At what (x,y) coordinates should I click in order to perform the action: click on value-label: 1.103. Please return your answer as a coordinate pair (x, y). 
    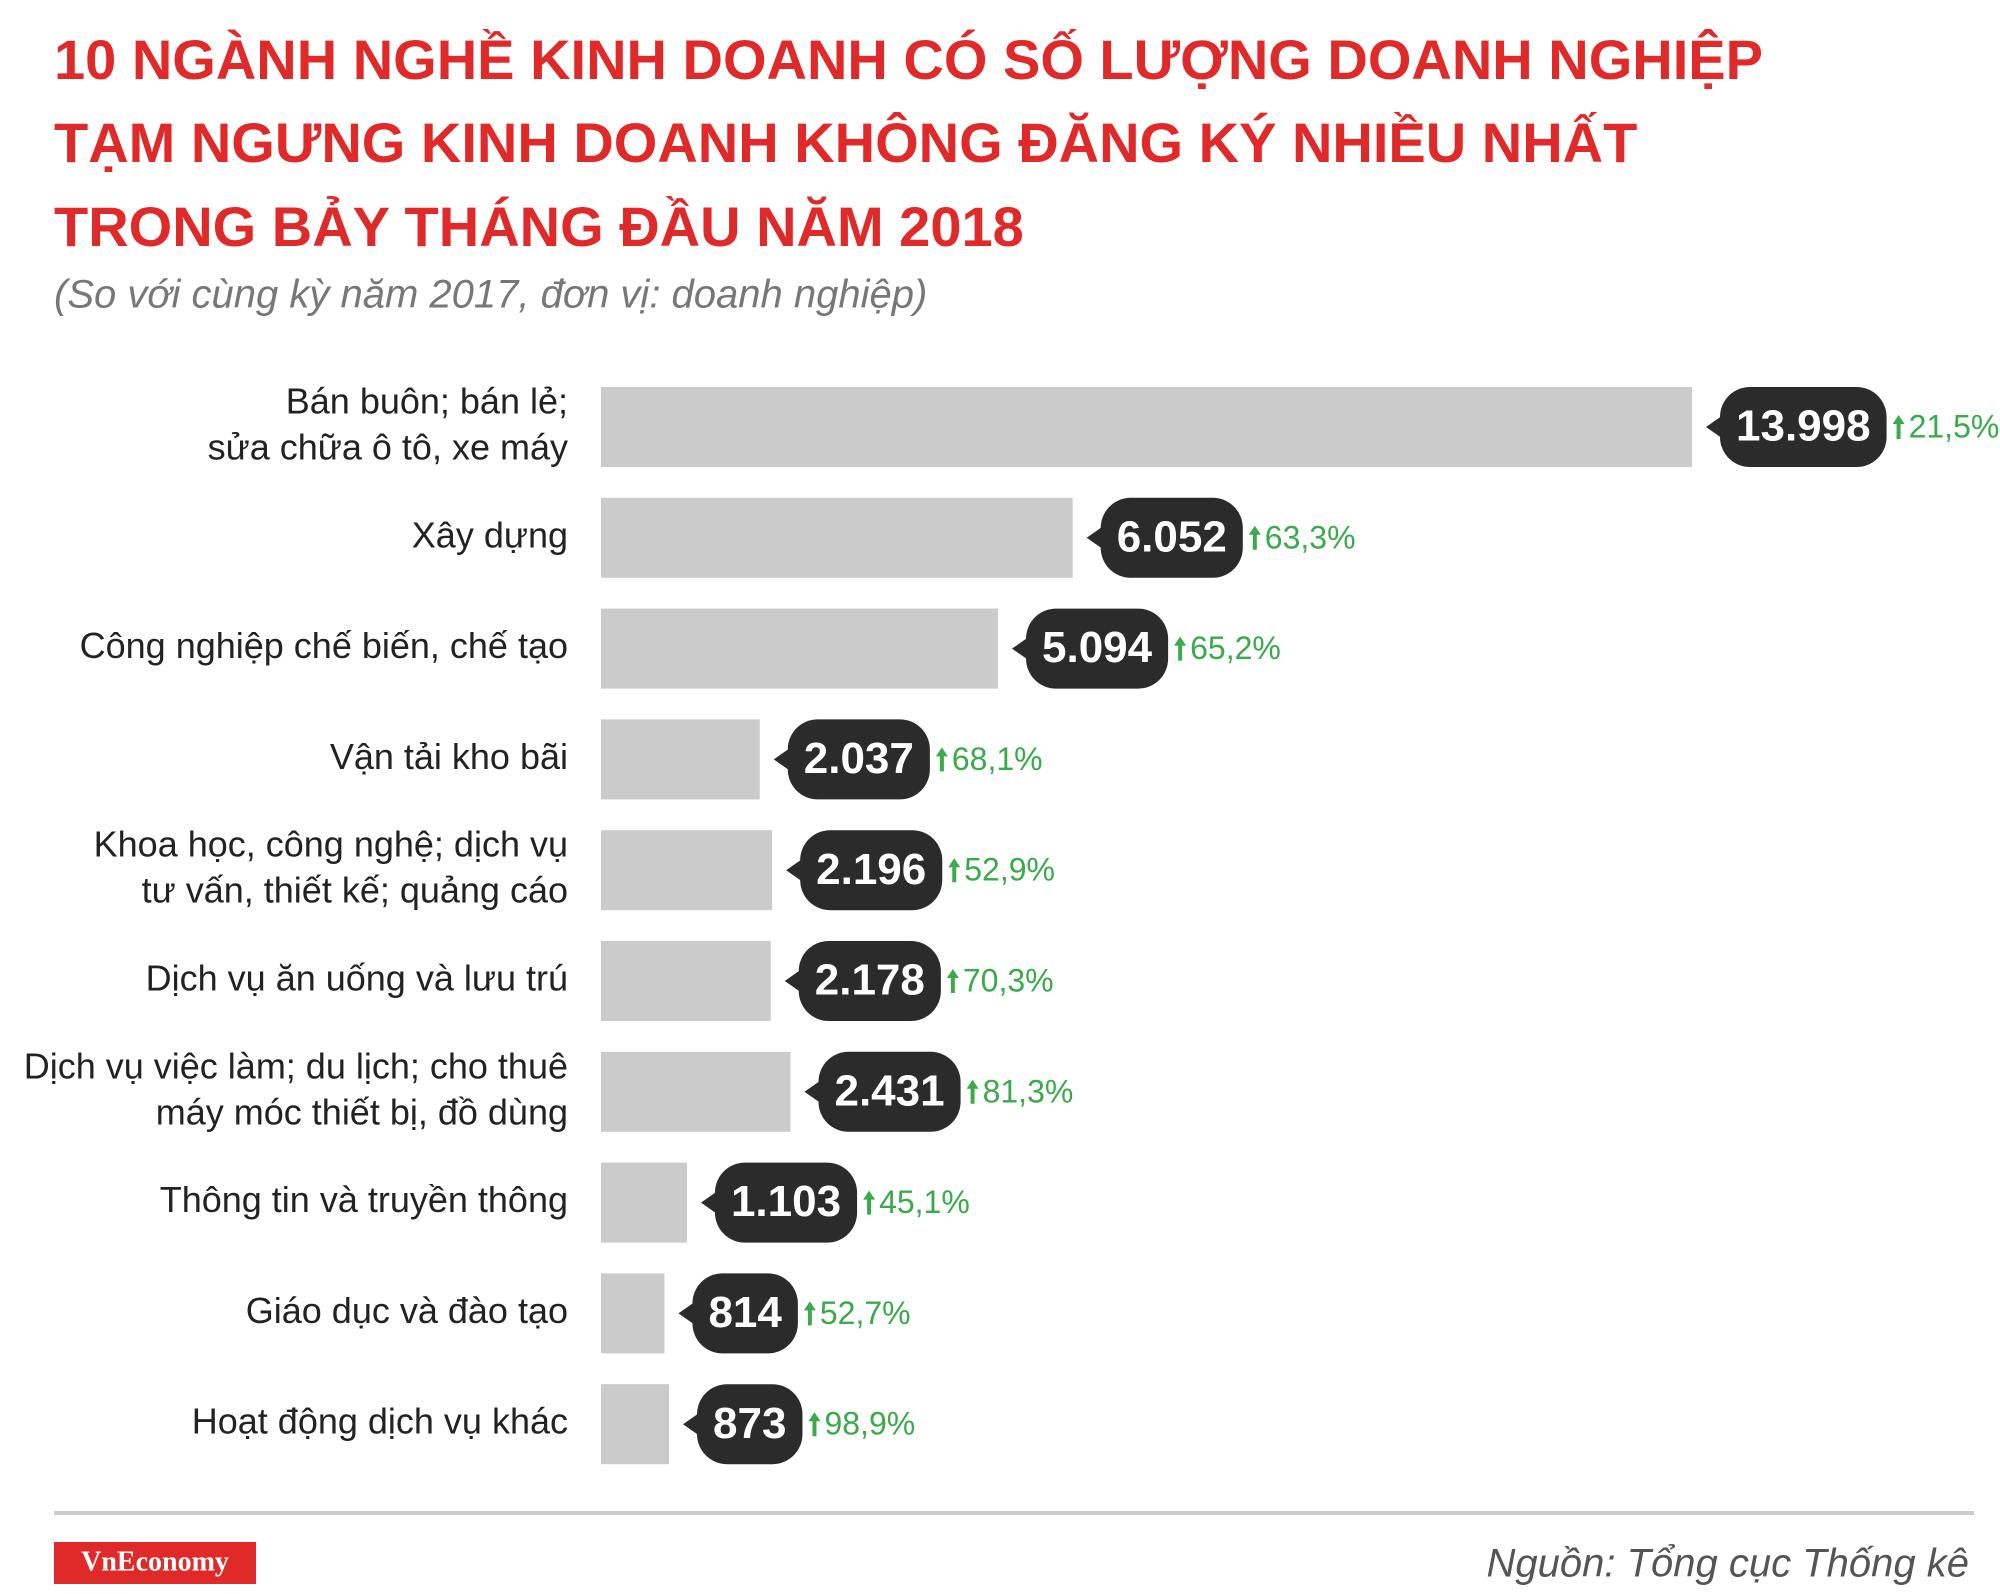
    Looking at the image, I should click on (786, 1201).